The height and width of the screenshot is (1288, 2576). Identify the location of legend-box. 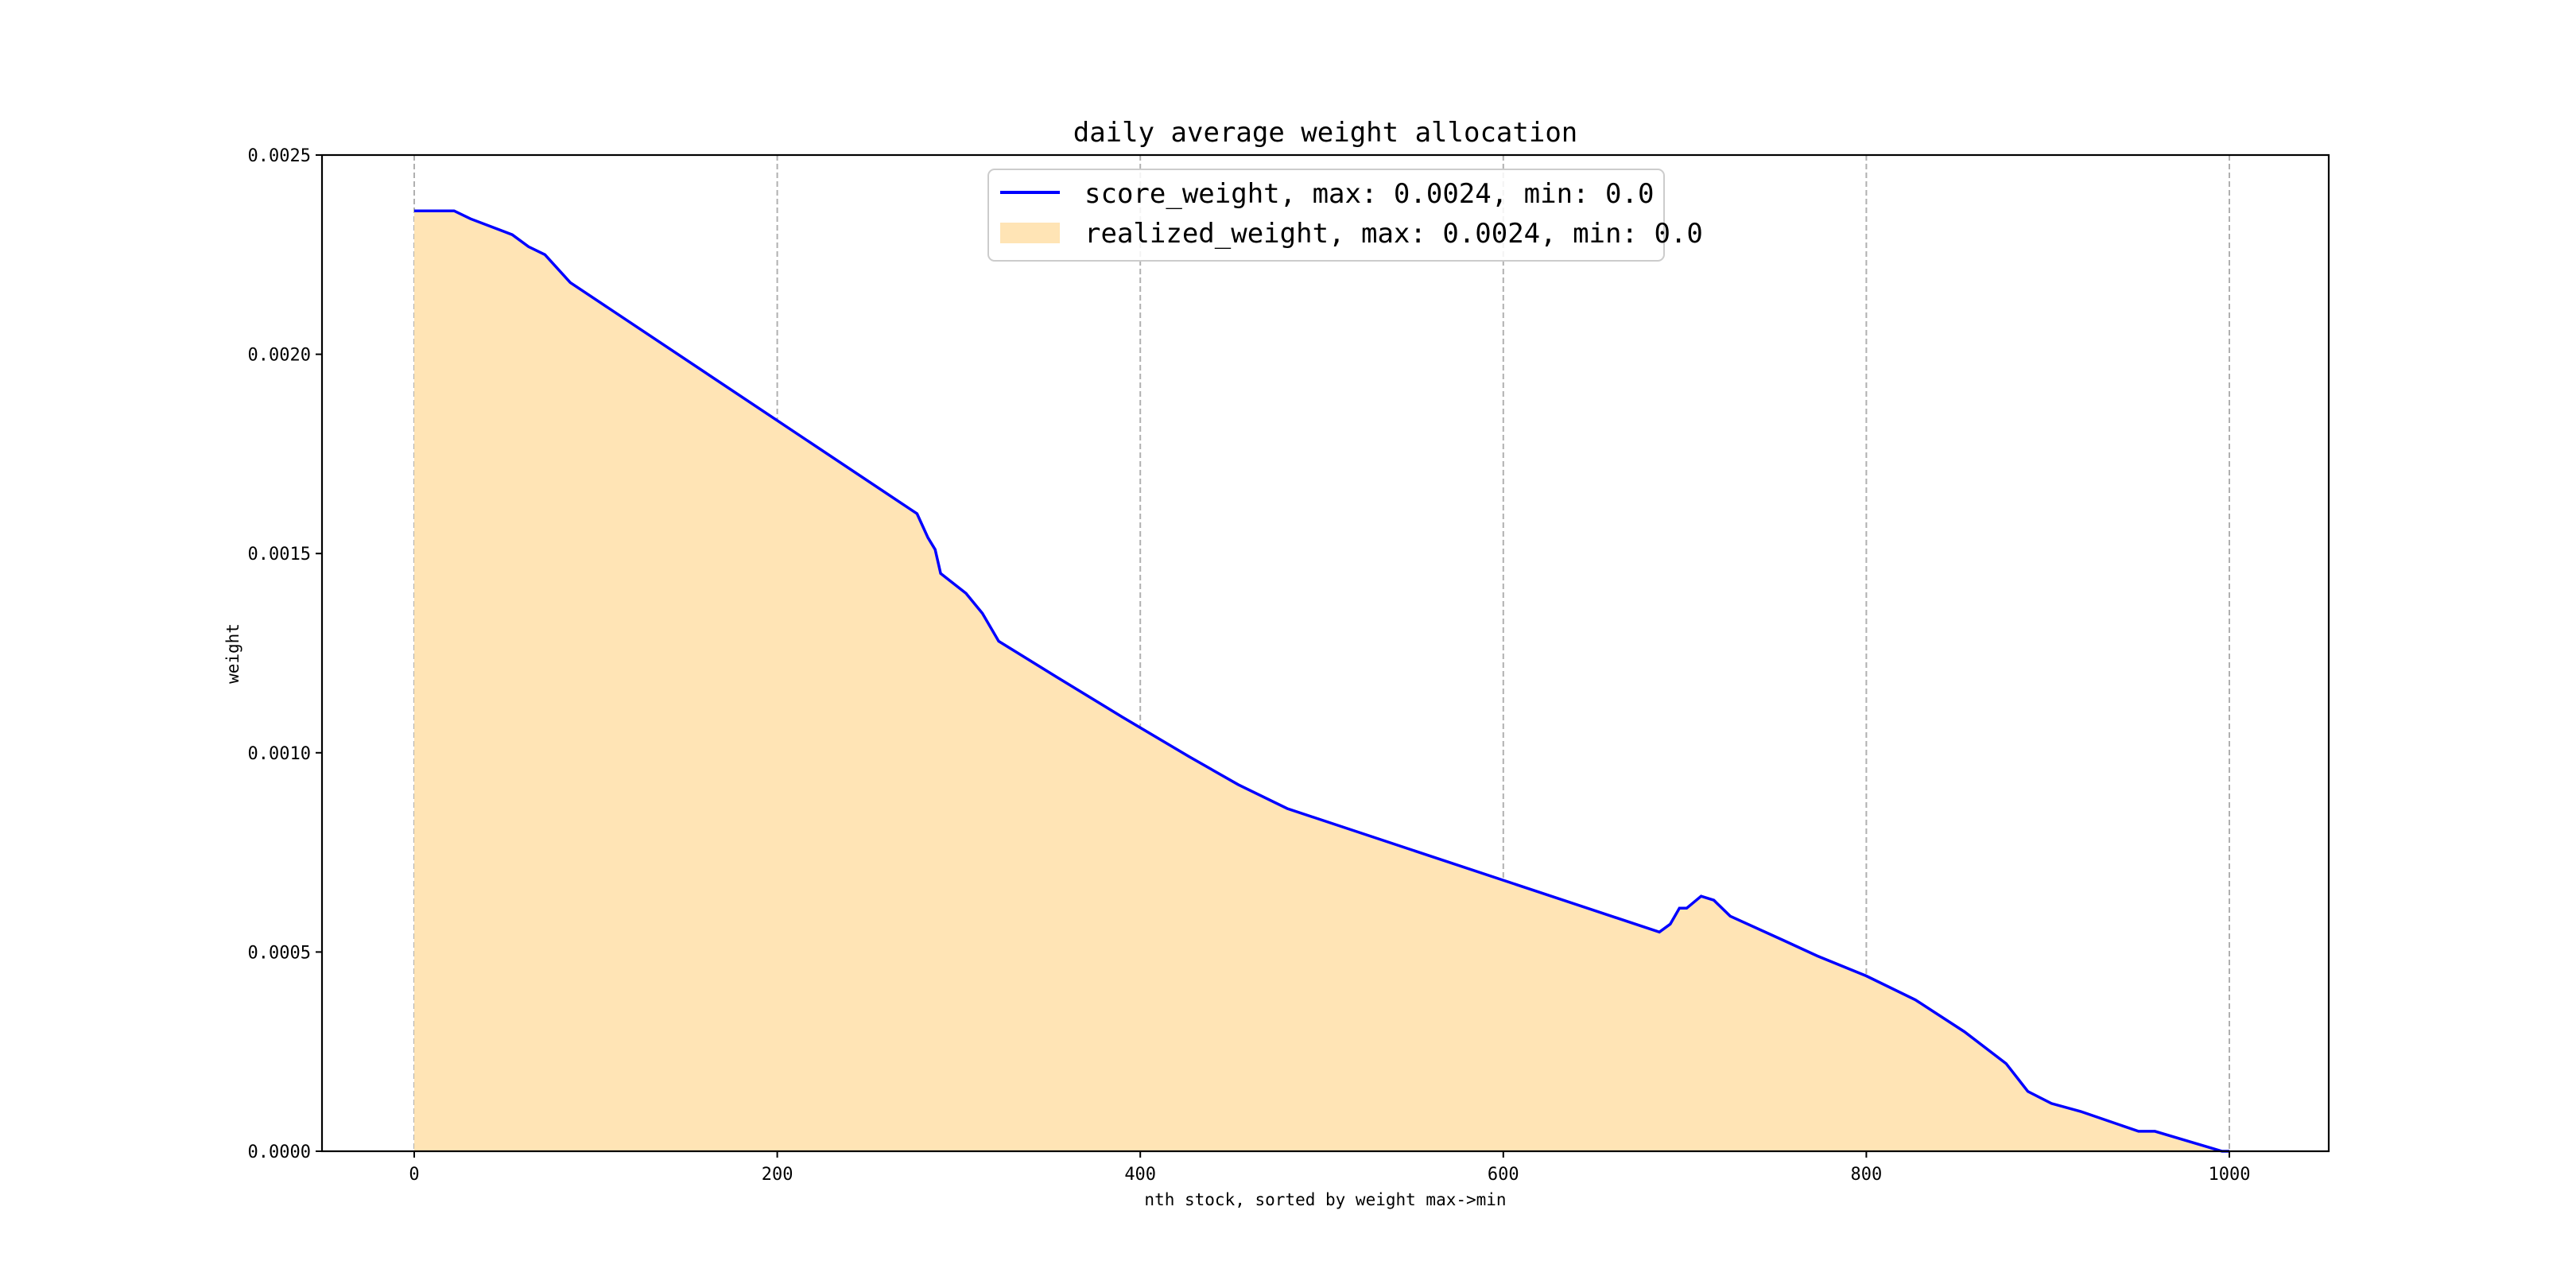
(1326, 216).